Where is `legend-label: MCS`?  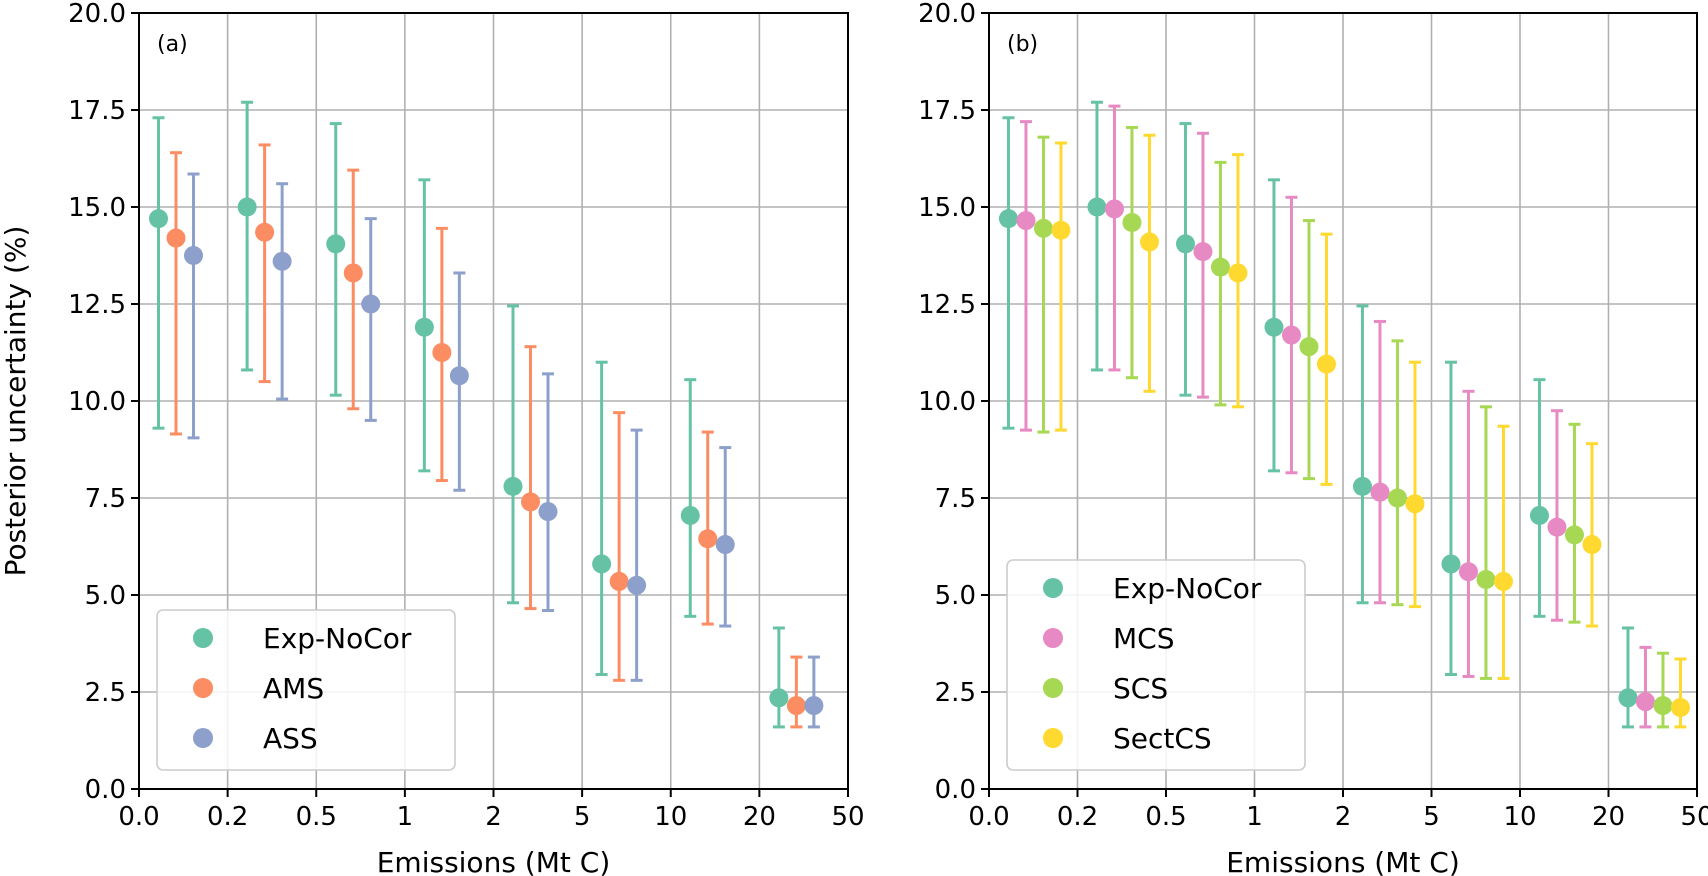 legend-label: MCS is located at coordinates (1143, 638).